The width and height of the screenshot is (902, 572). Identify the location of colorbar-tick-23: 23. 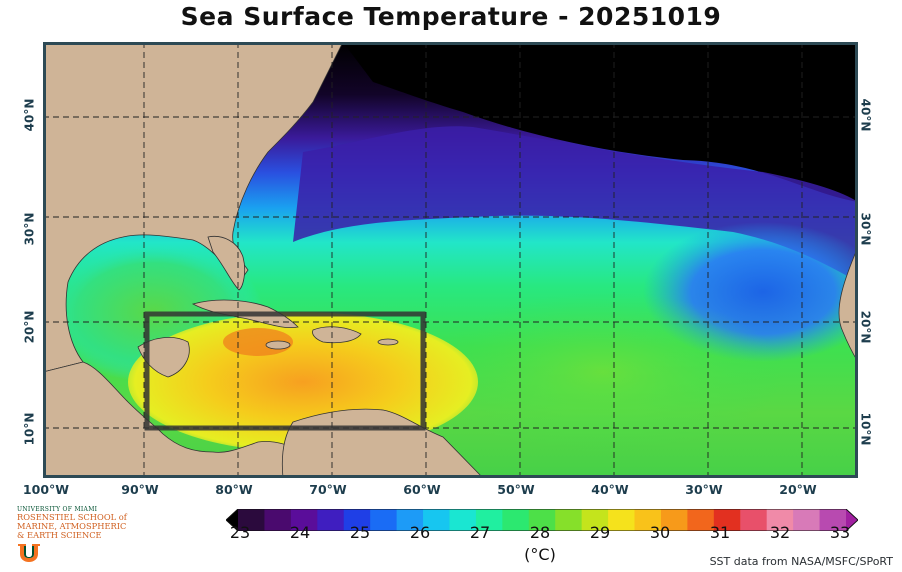
(240, 532).